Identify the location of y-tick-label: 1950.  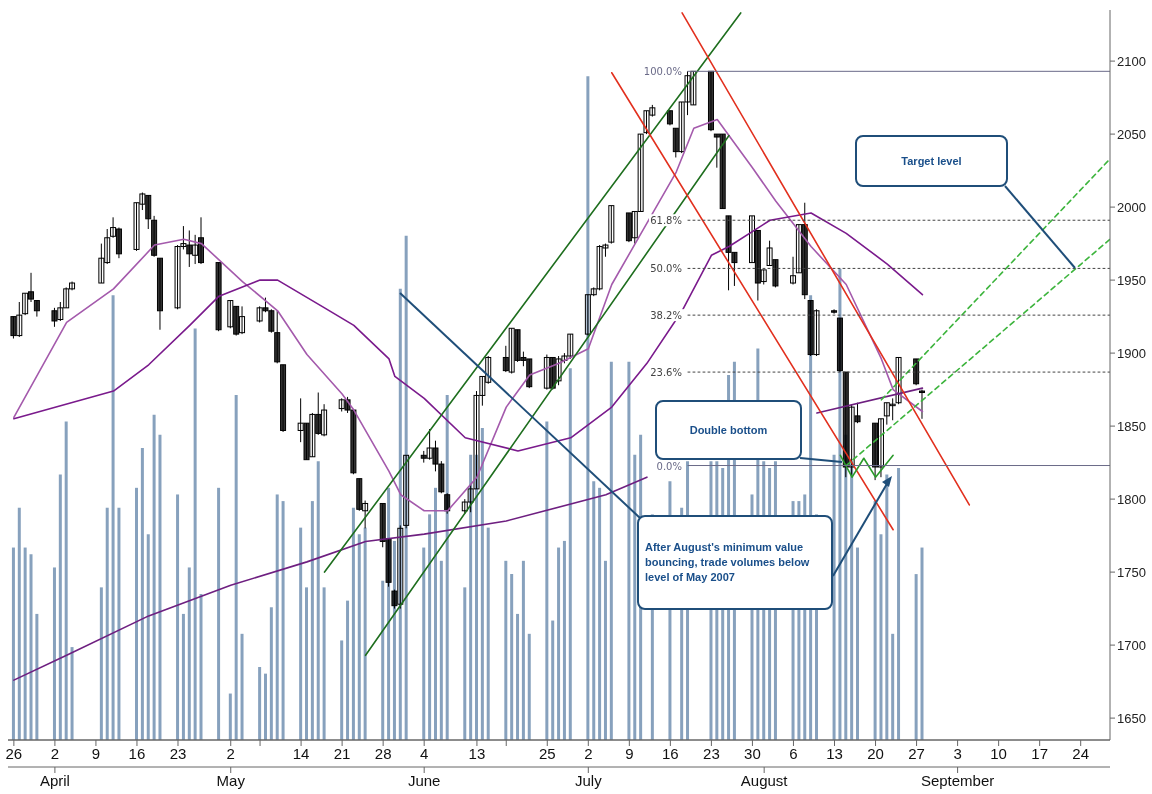
(1131, 280).